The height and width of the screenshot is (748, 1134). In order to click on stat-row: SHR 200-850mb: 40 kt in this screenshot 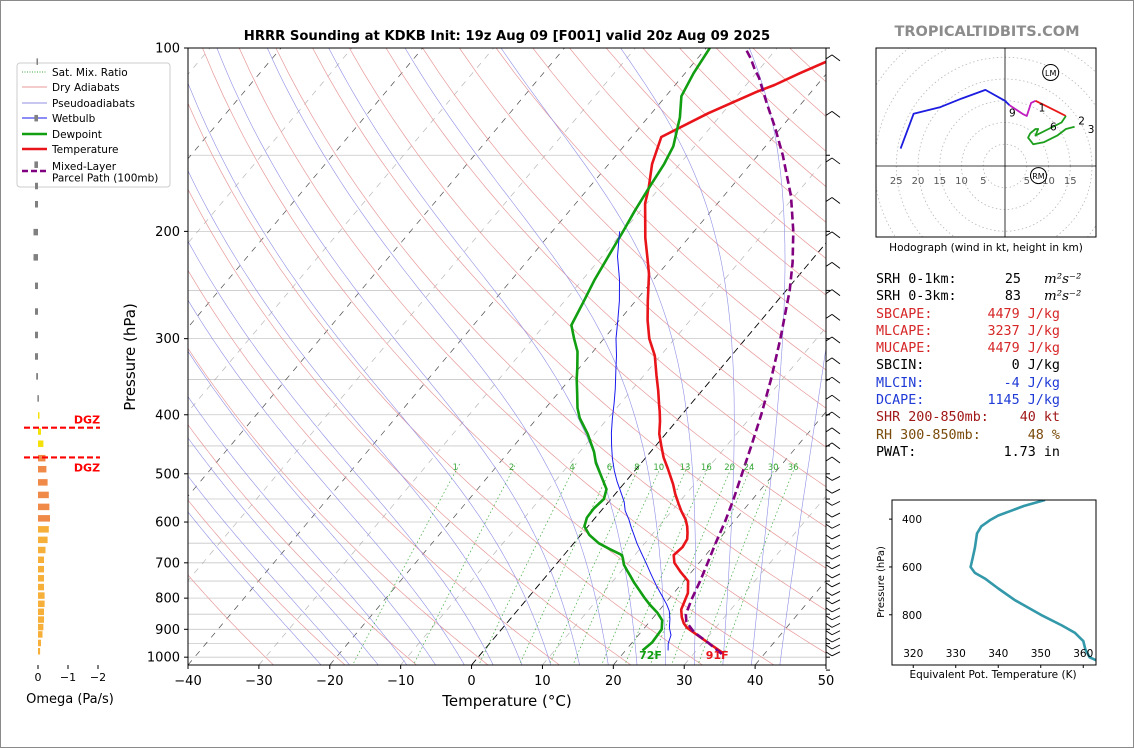, I will do `click(986, 418)`.